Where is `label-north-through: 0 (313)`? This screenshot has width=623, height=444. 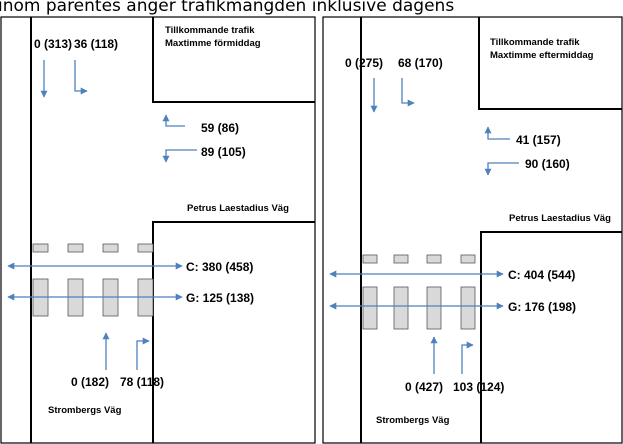
label-north-through: 0 (313) is located at coordinates (53, 44).